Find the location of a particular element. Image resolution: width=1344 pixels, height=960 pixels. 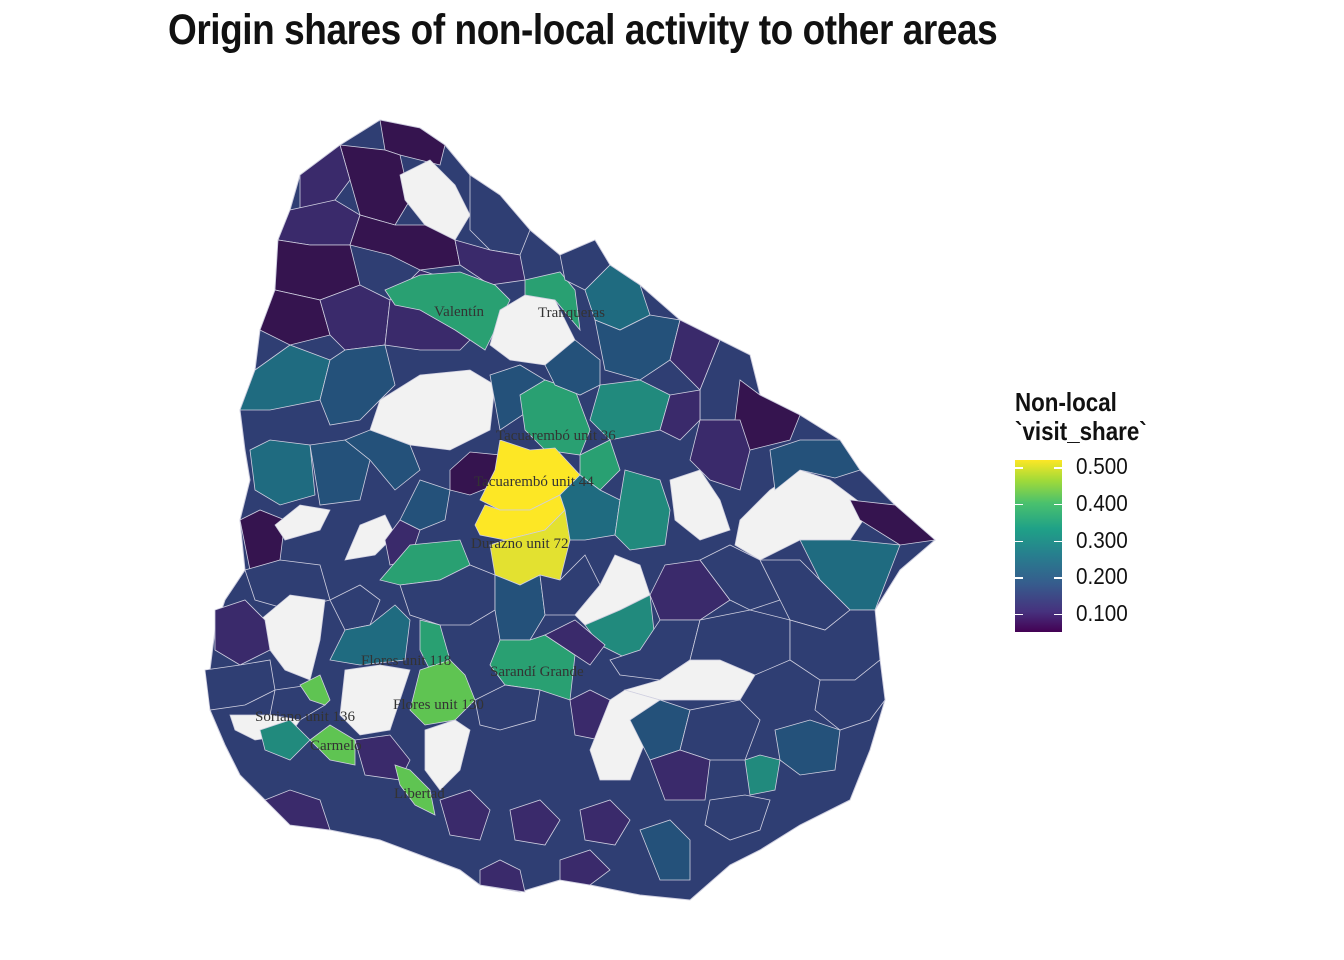

legend-title: Non-local `visit_share` is located at coordinates (1081, 417).